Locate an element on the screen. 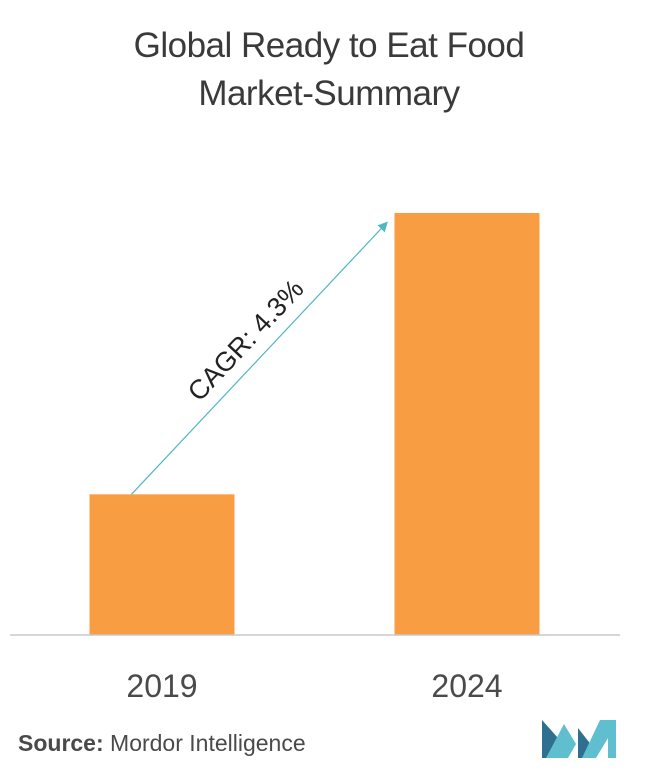 The height and width of the screenshot is (780, 658). source-text: Mordor Intelligence is located at coordinates (208, 743).